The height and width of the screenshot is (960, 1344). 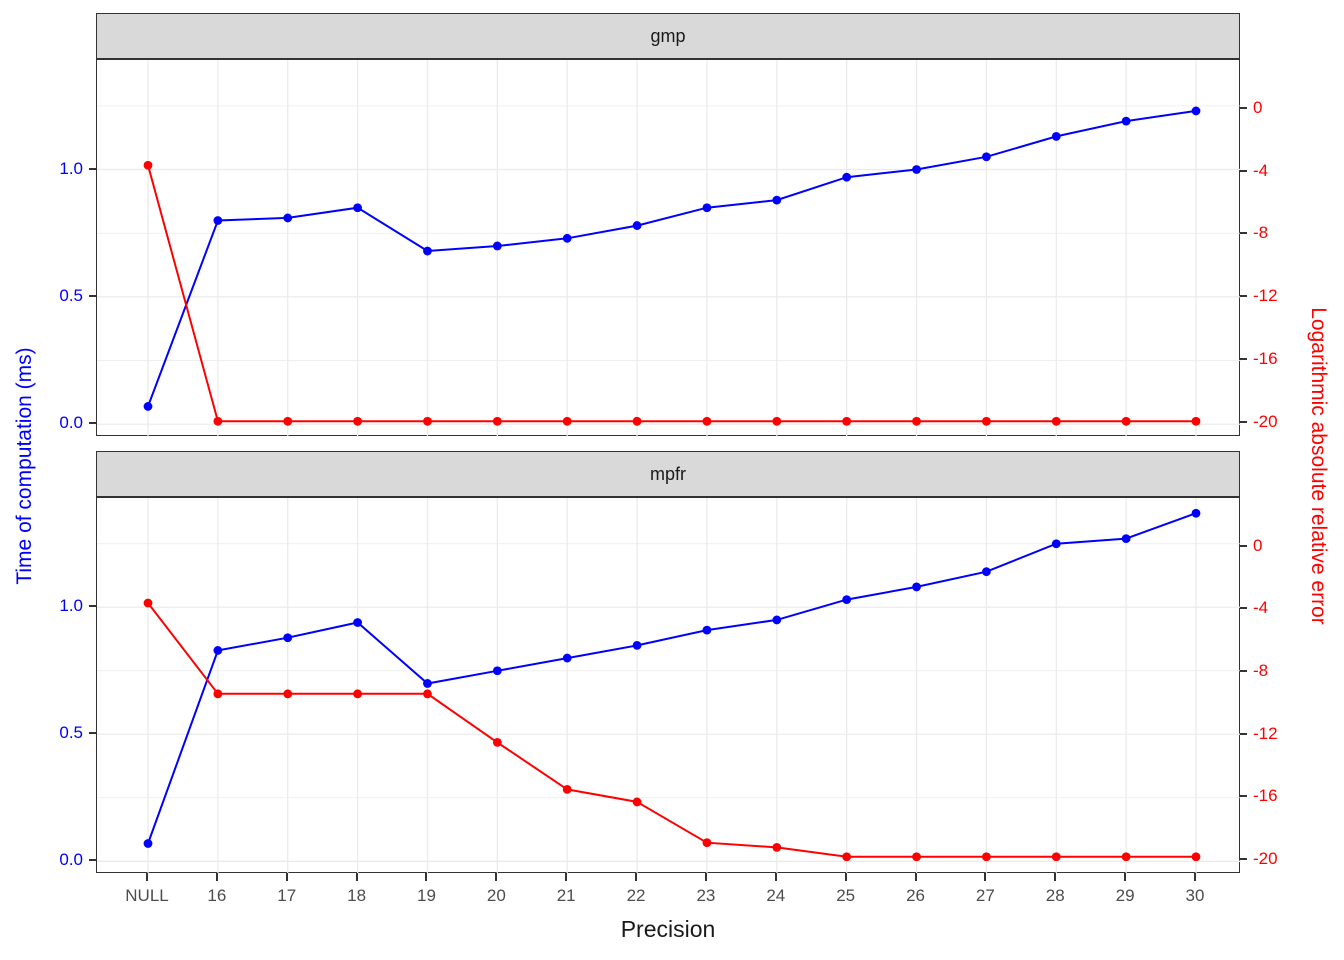 I want to click on x-axis-title: Precision, so click(x=668, y=929).